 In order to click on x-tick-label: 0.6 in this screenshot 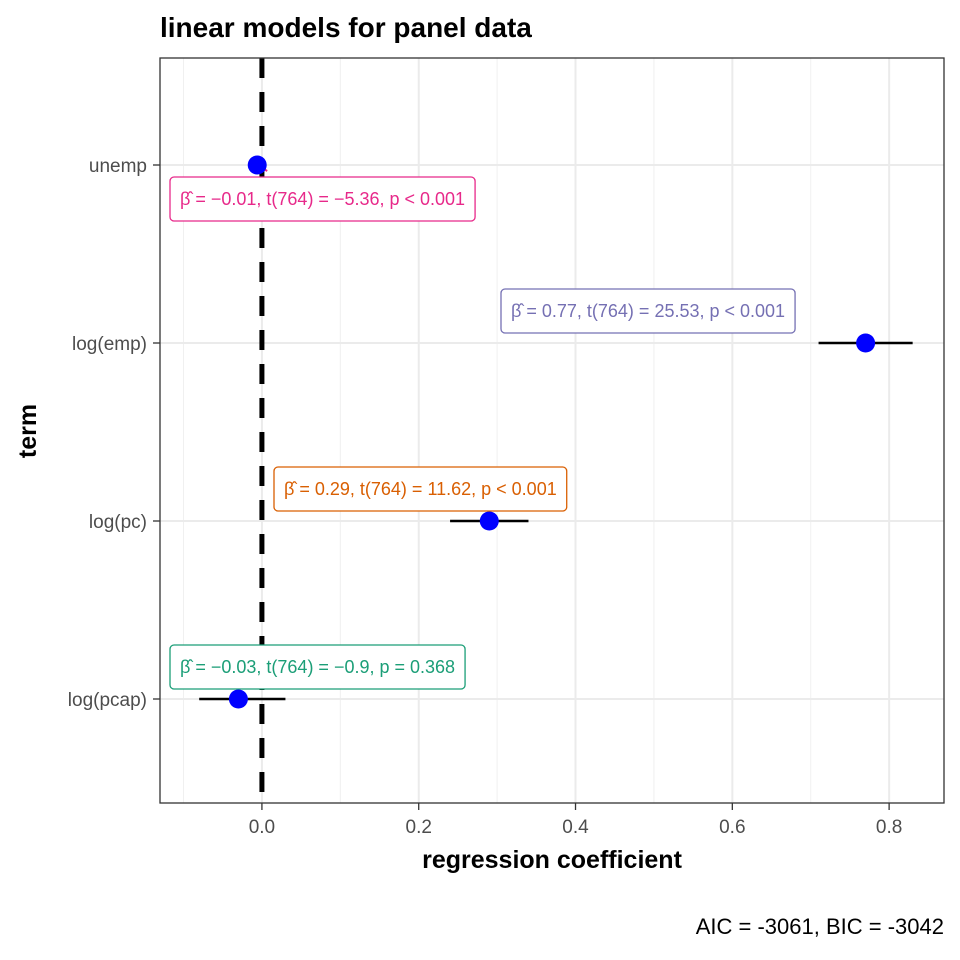, I will do `click(732, 827)`.